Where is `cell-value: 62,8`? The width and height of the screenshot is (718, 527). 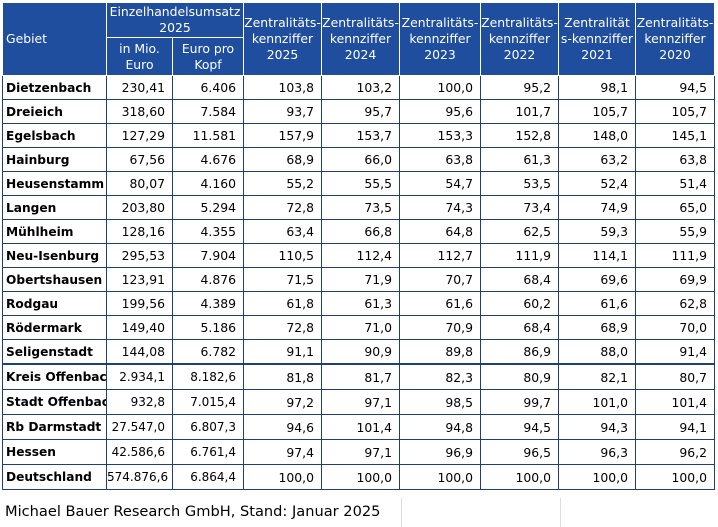
cell-value: 62,8 is located at coordinates (675, 303).